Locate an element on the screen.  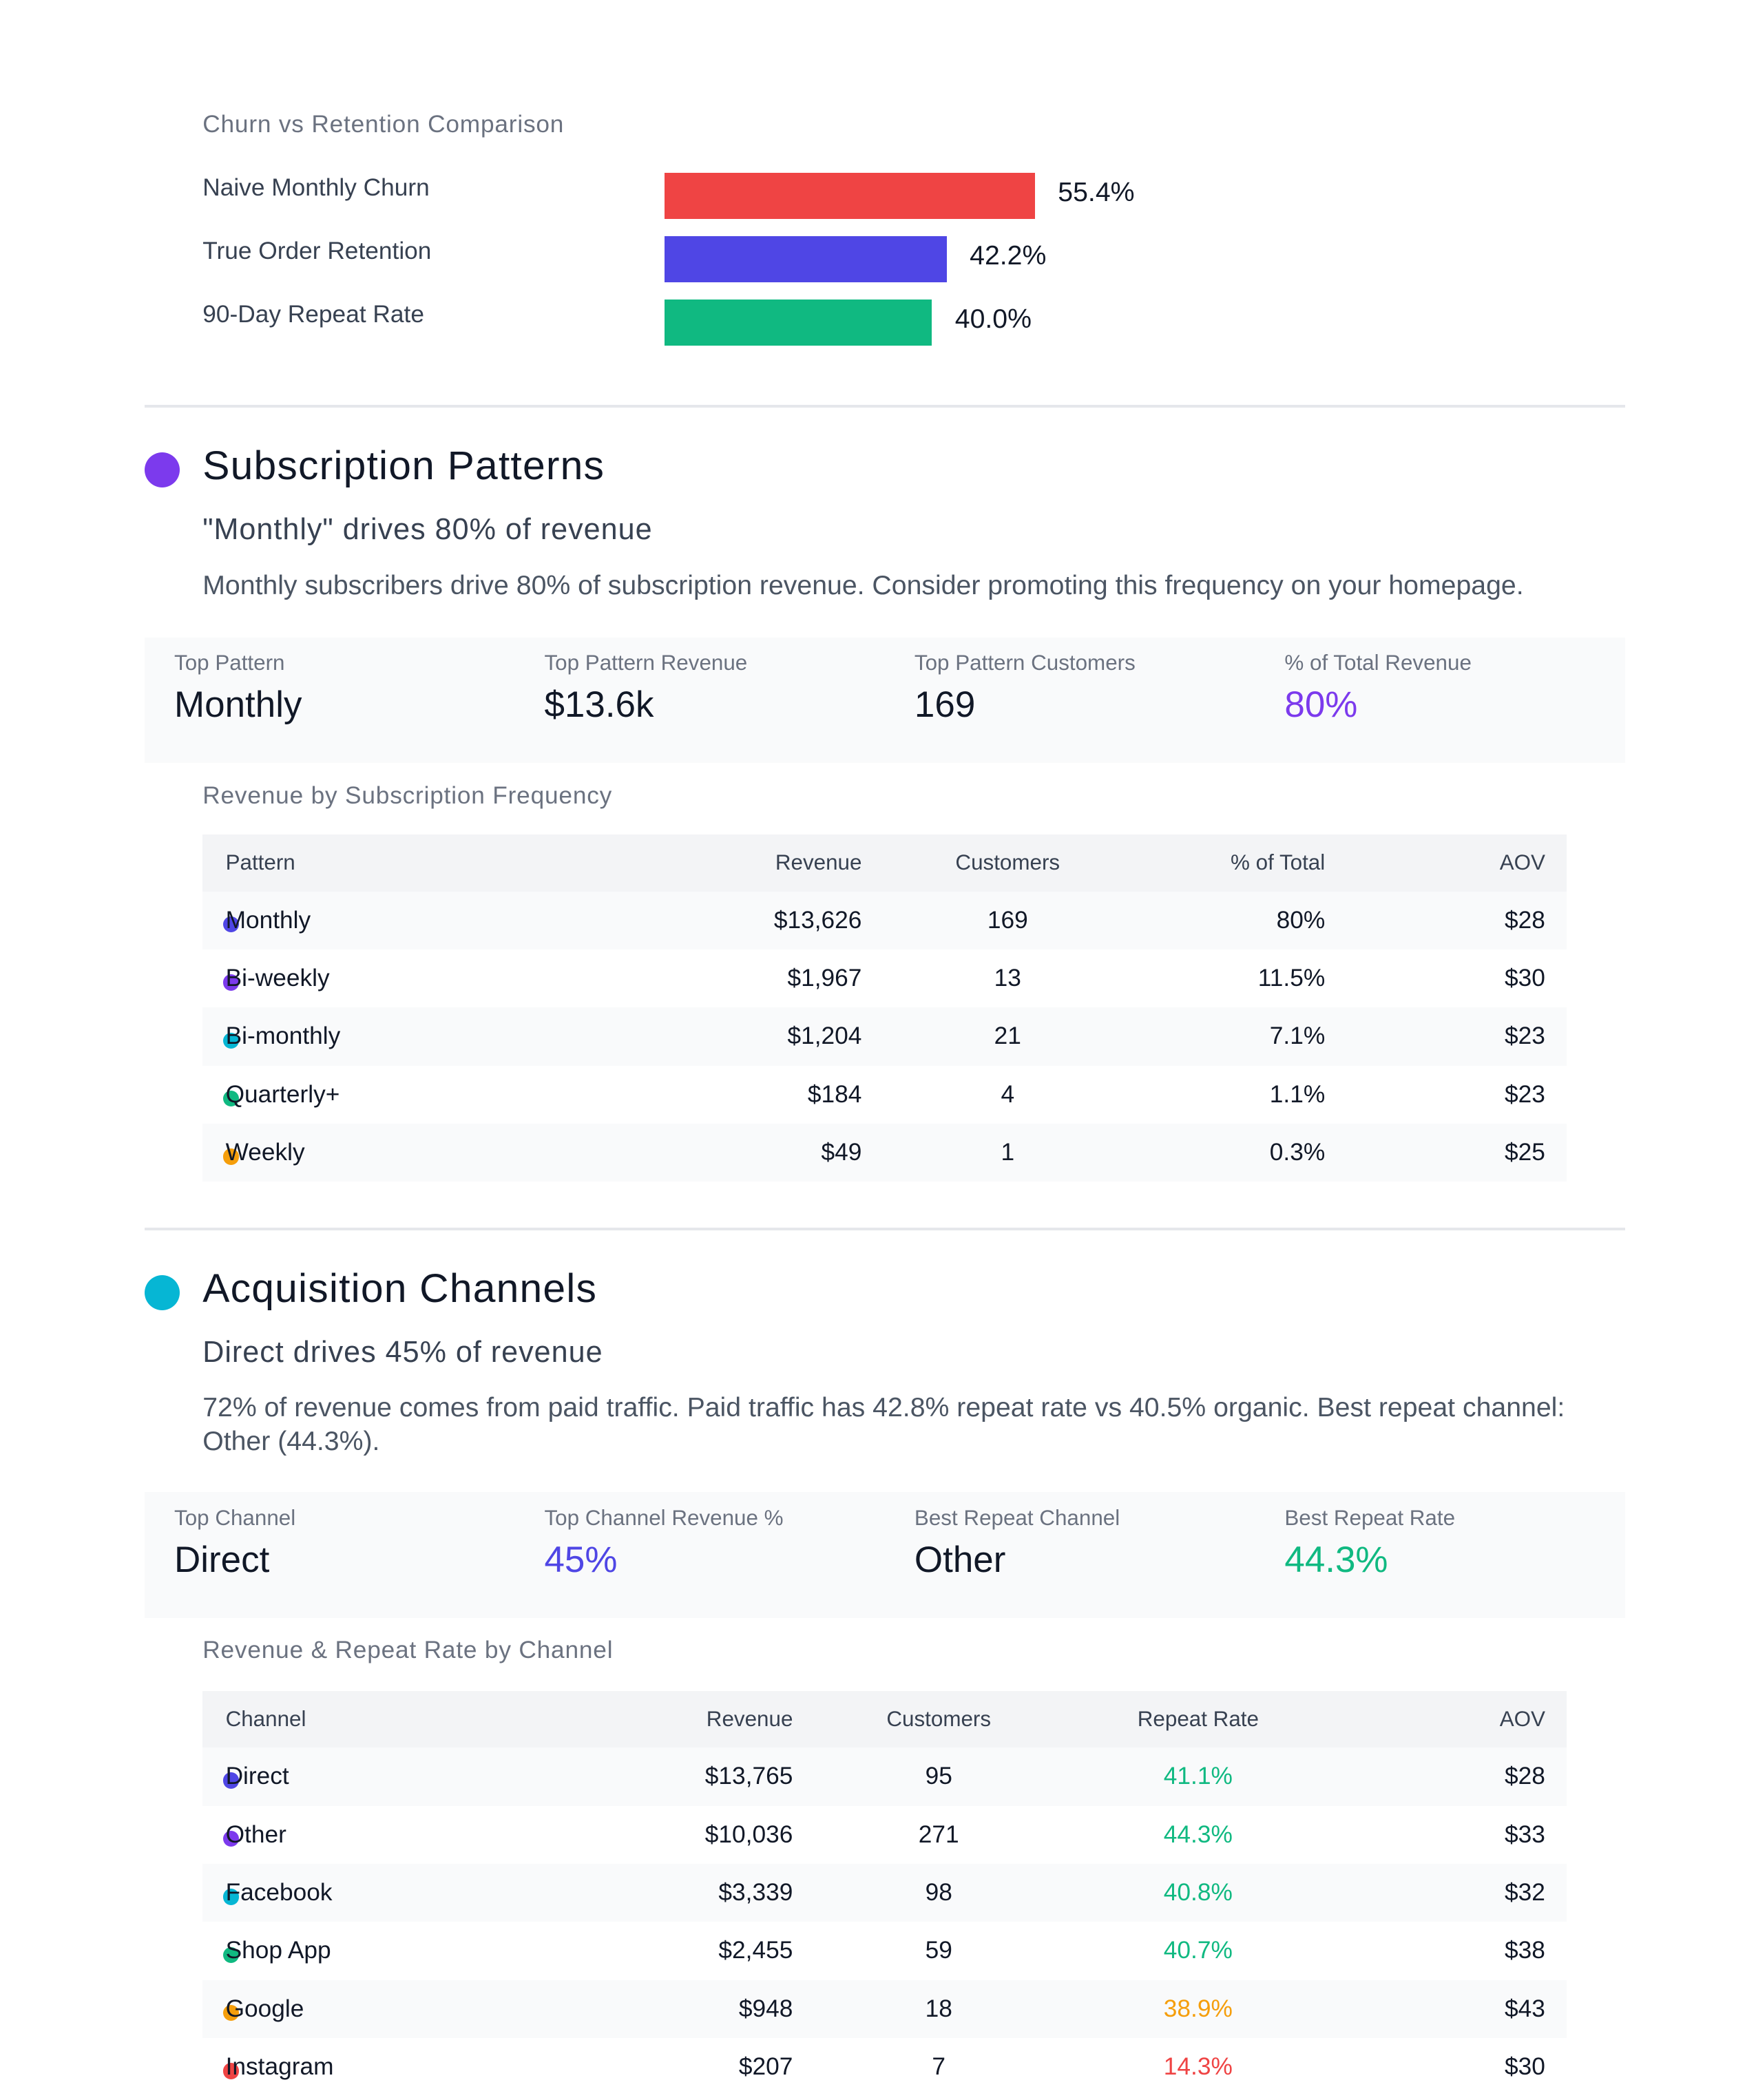
cell-pct: 80% is located at coordinates (1301, 920).